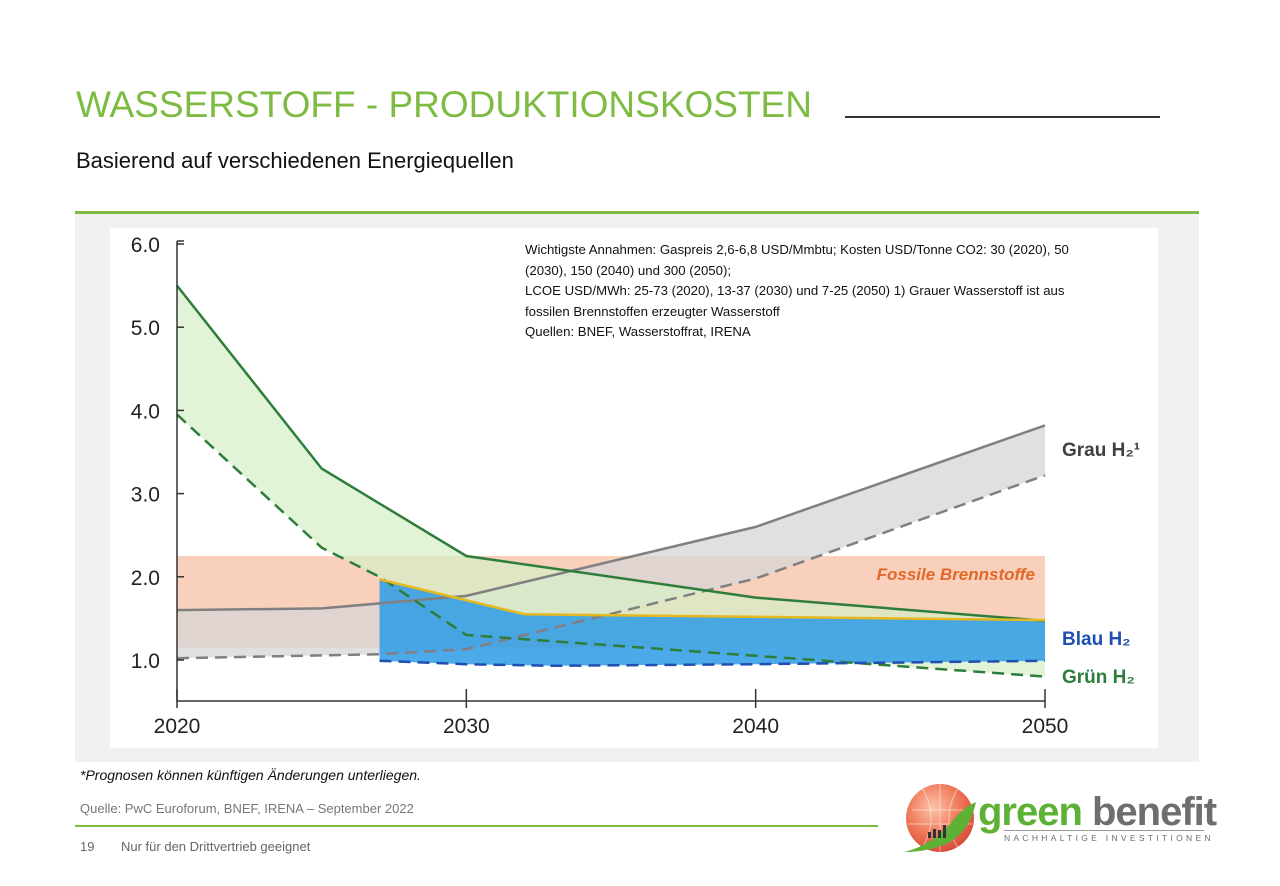 The image size is (1280, 886). Describe the element at coordinates (628, 270) in the screenshot. I see `annotation-line: (2030), 150 (2040) und 300 (2050);` at that location.